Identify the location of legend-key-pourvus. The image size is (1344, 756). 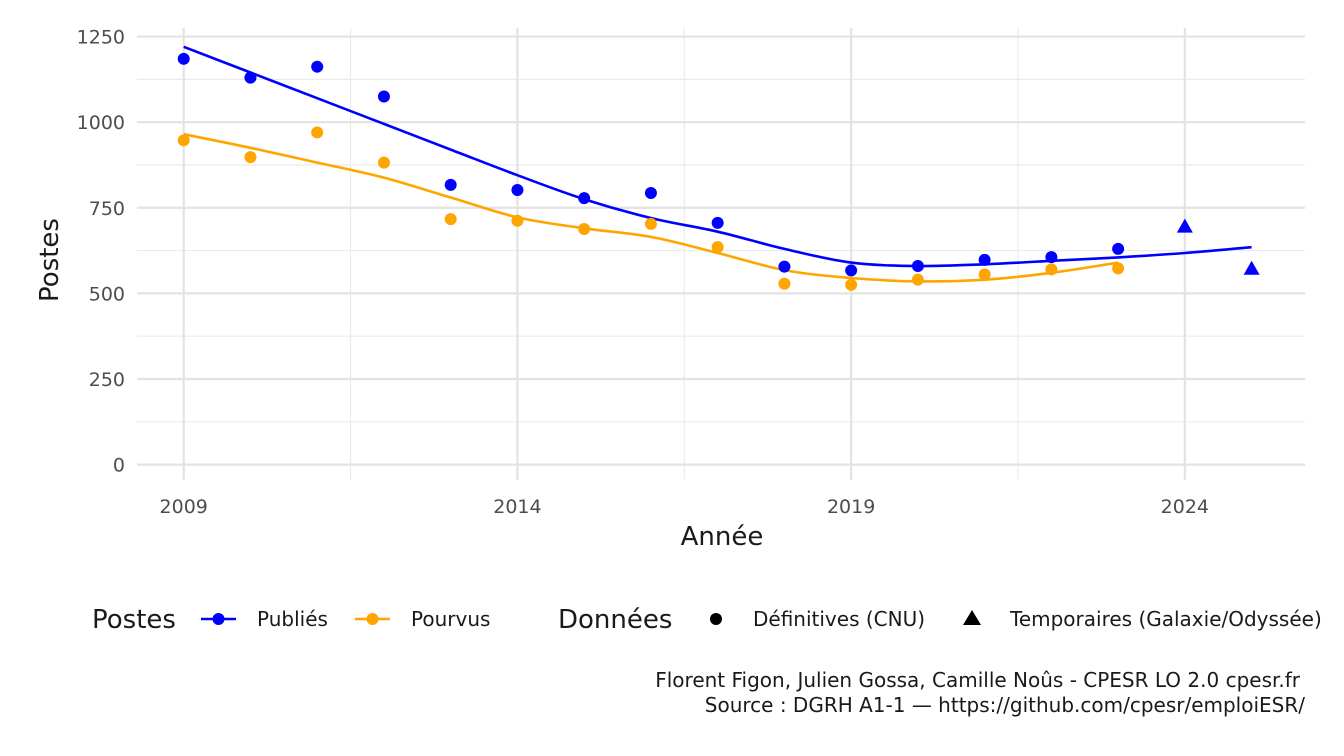
(372, 619).